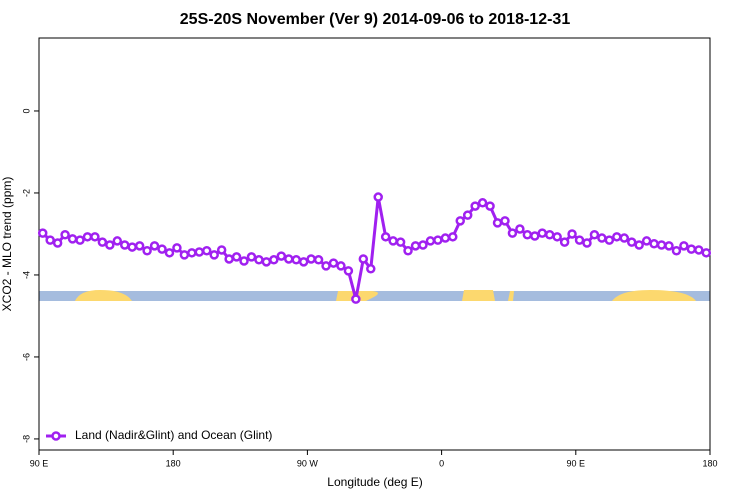 The width and height of the screenshot is (750, 500). Describe the element at coordinates (308, 463) in the screenshot. I see `x-tick-label: 90 W` at that location.